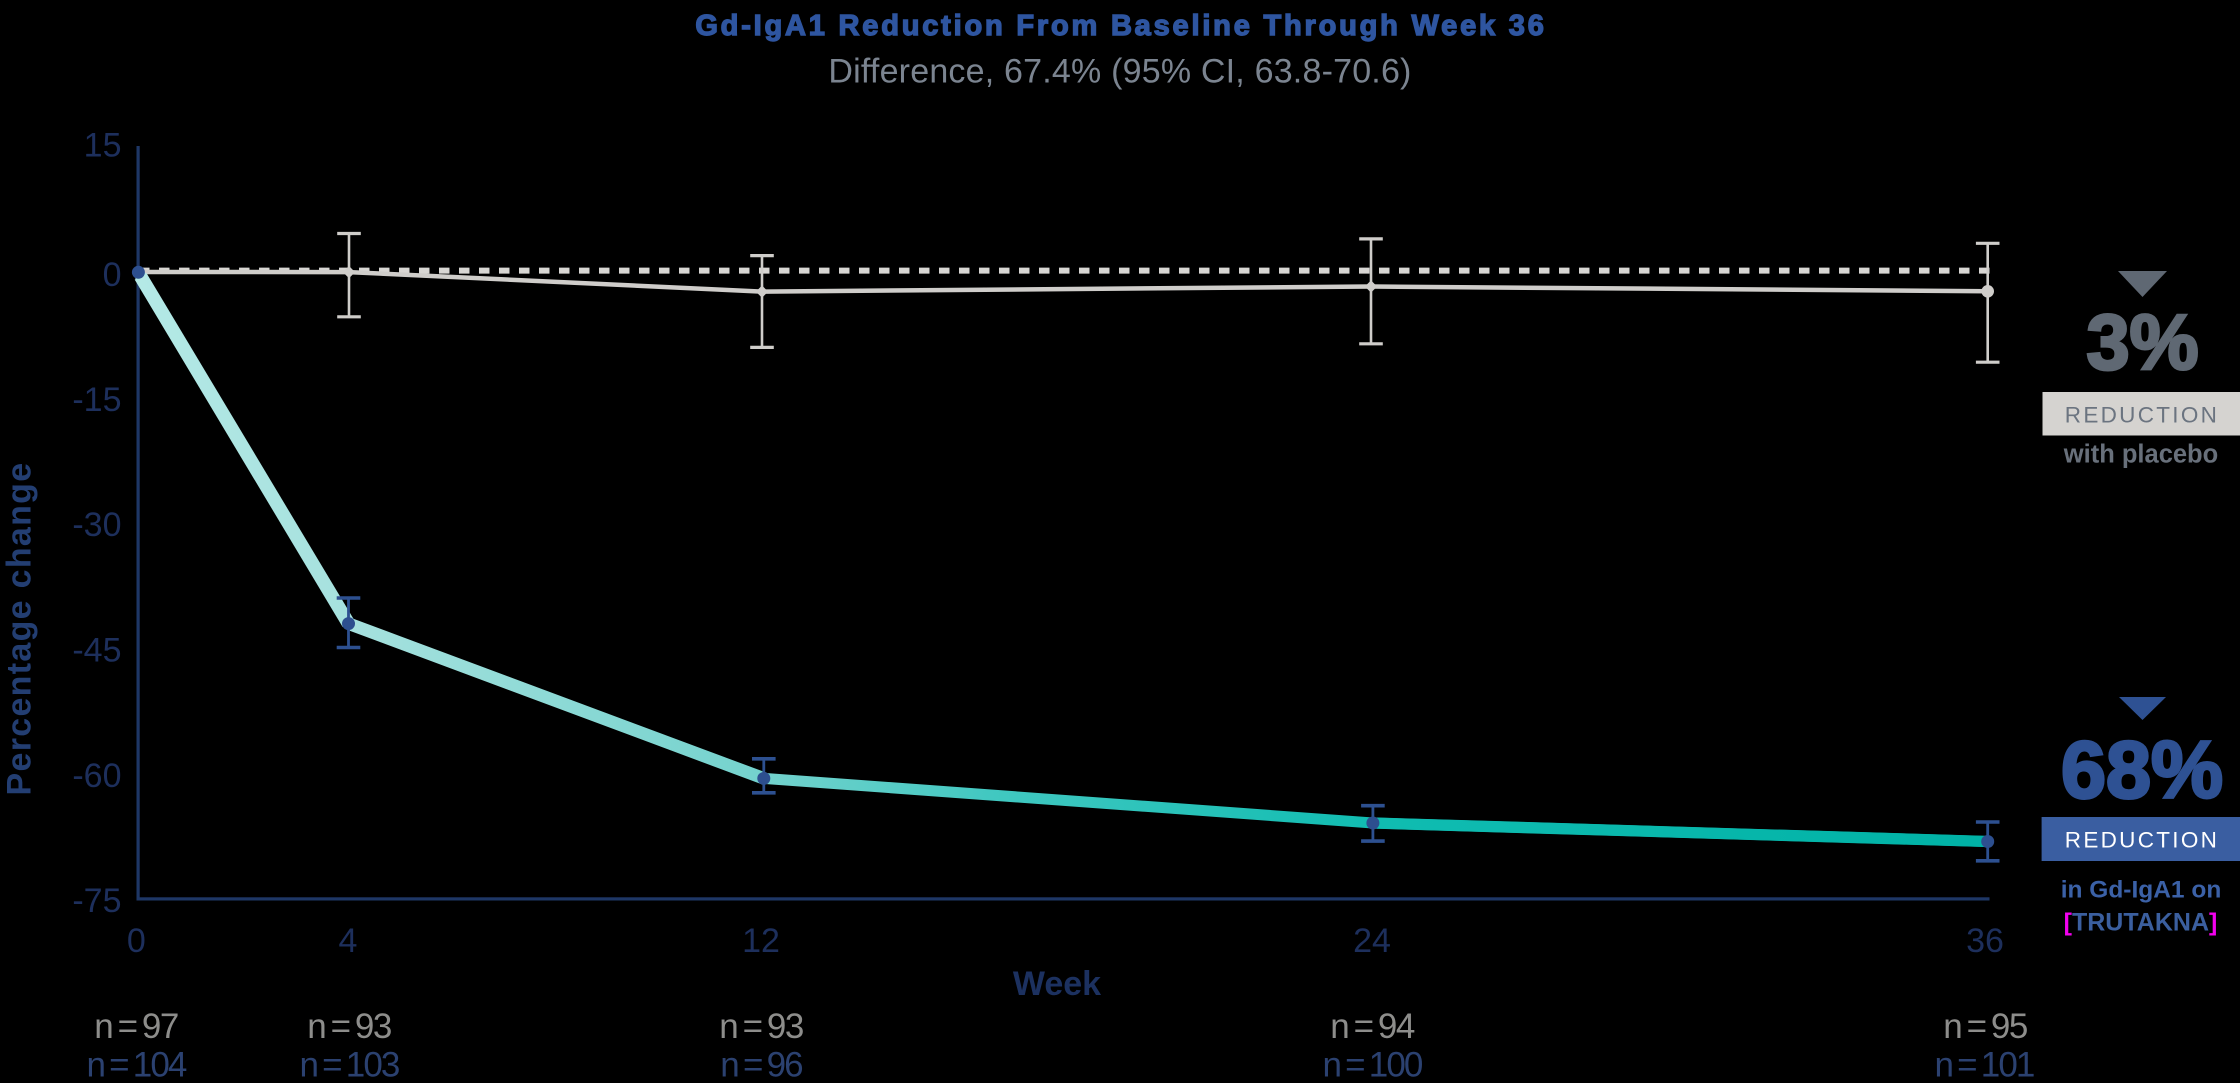 The width and height of the screenshot is (2240, 1083). Describe the element at coordinates (96, 776) in the screenshot. I see `svg-text: -60` at that location.